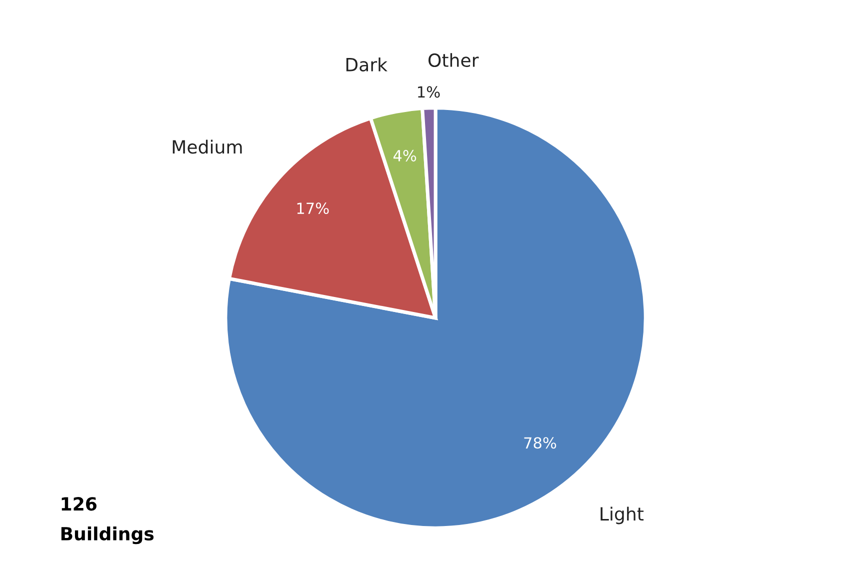 Image resolution: width=854 pixels, height=561 pixels. Describe the element at coordinates (367, 64) in the screenshot. I see `slice-label: Dark` at that location.